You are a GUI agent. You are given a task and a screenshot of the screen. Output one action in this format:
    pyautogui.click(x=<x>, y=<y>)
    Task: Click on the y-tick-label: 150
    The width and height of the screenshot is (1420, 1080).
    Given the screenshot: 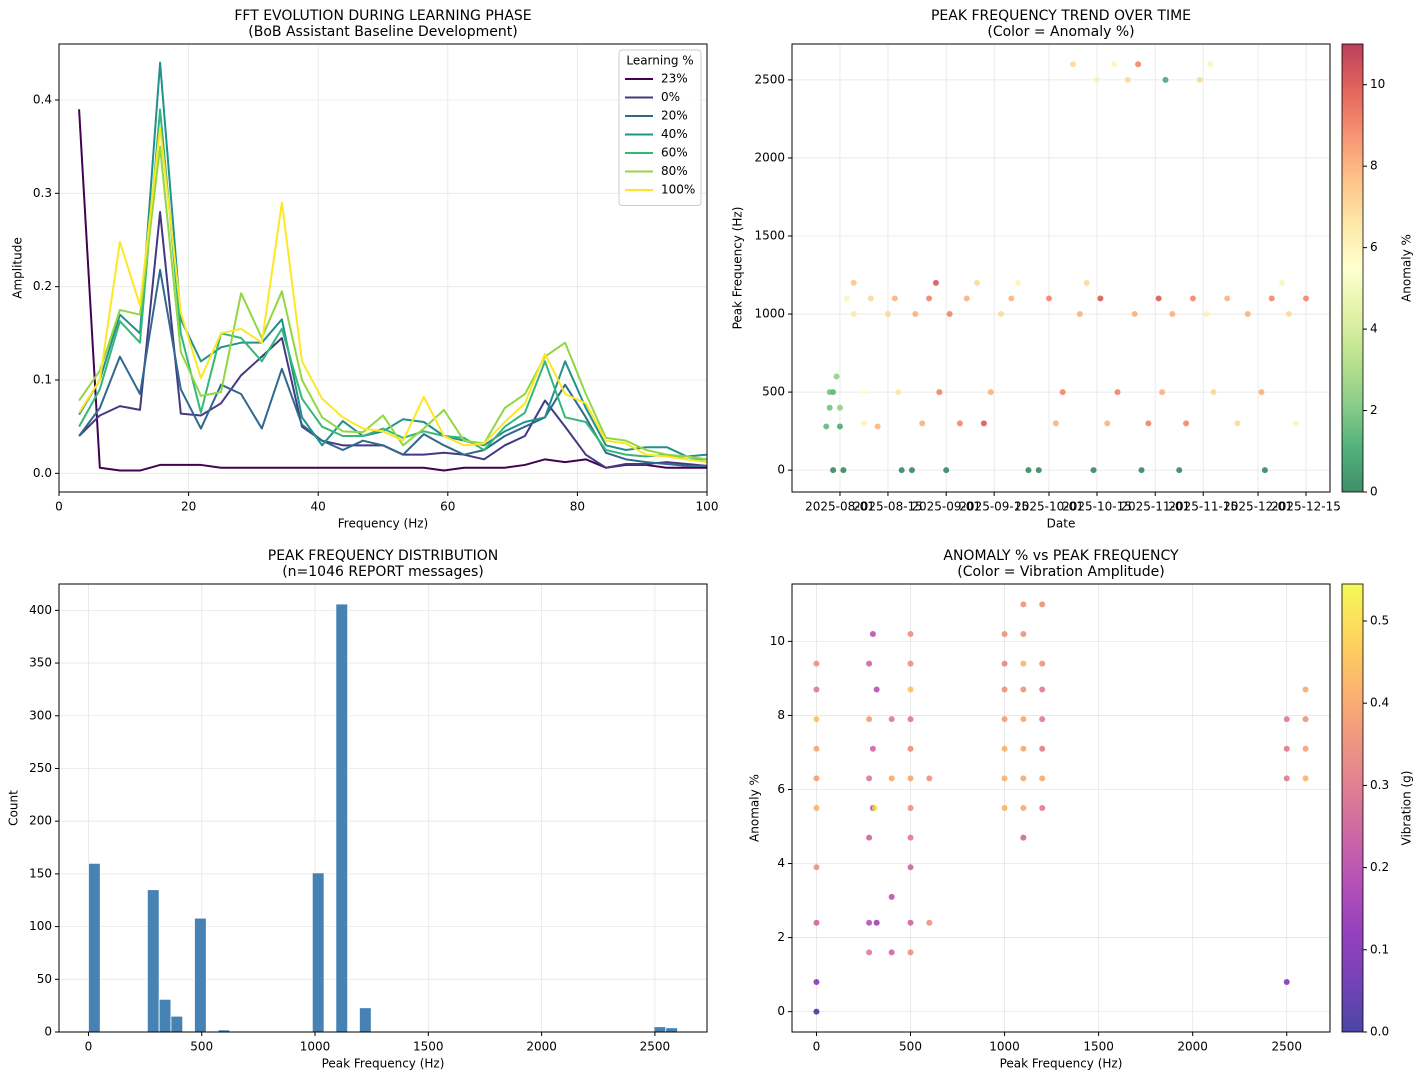 What is the action you would take?
    pyautogui.click(x=40, y=873)
    